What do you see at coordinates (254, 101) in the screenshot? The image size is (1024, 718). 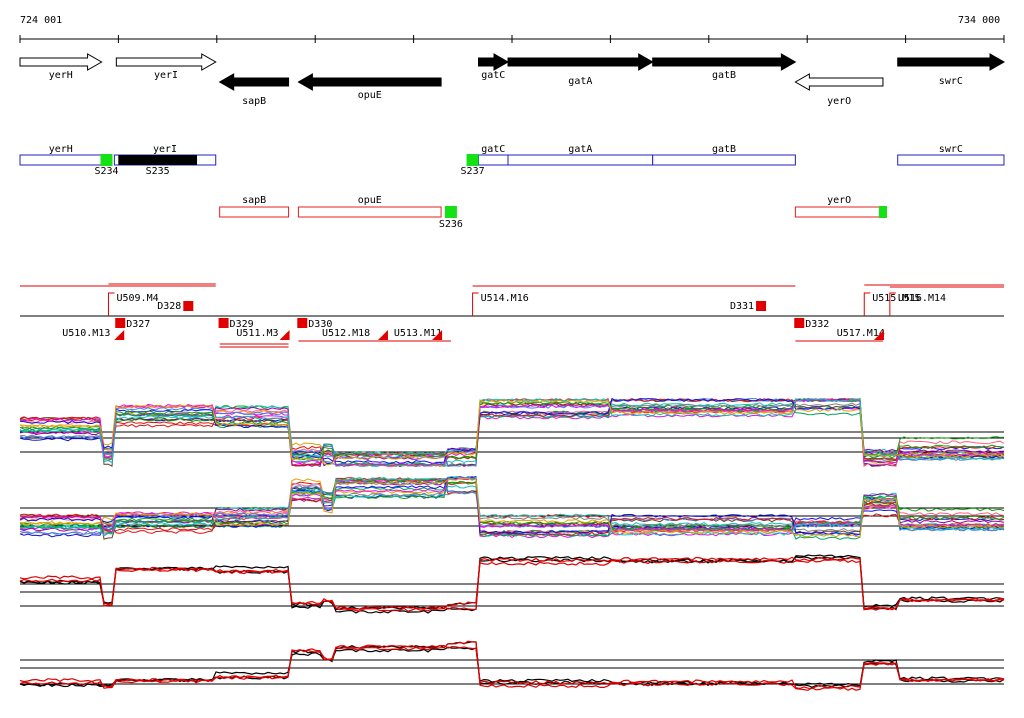 I see `gene-label: sapB` at bounding box center [254, 101].